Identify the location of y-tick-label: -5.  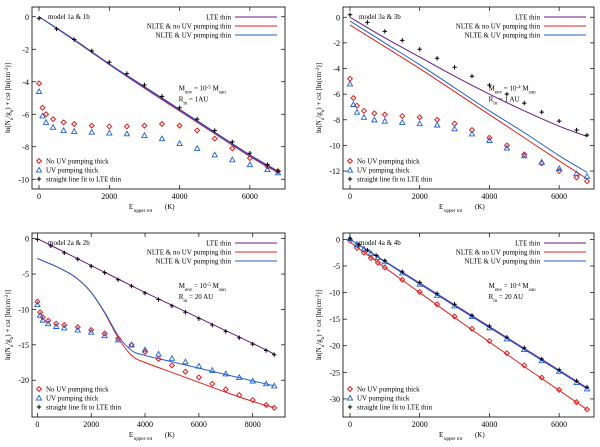
(25, 274).